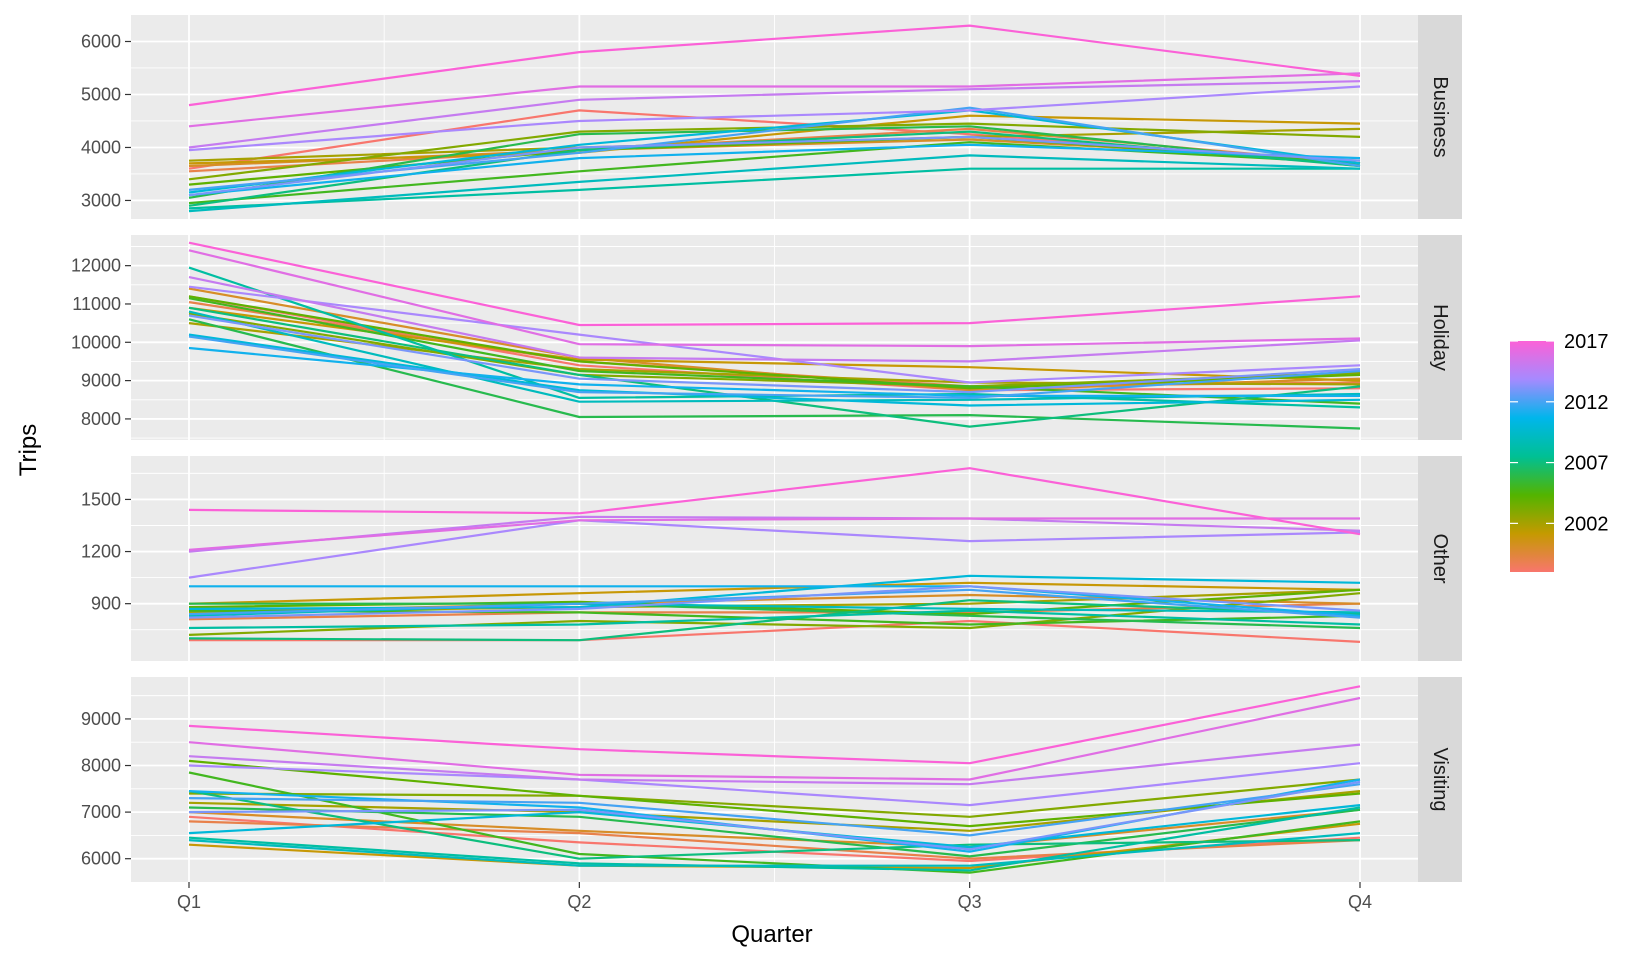 This screenshot has height=960, width=1632. What do you see at coordinates (774, 160) in the screenshot?
I see `series-line-2004` at bounding box center [774, 160].